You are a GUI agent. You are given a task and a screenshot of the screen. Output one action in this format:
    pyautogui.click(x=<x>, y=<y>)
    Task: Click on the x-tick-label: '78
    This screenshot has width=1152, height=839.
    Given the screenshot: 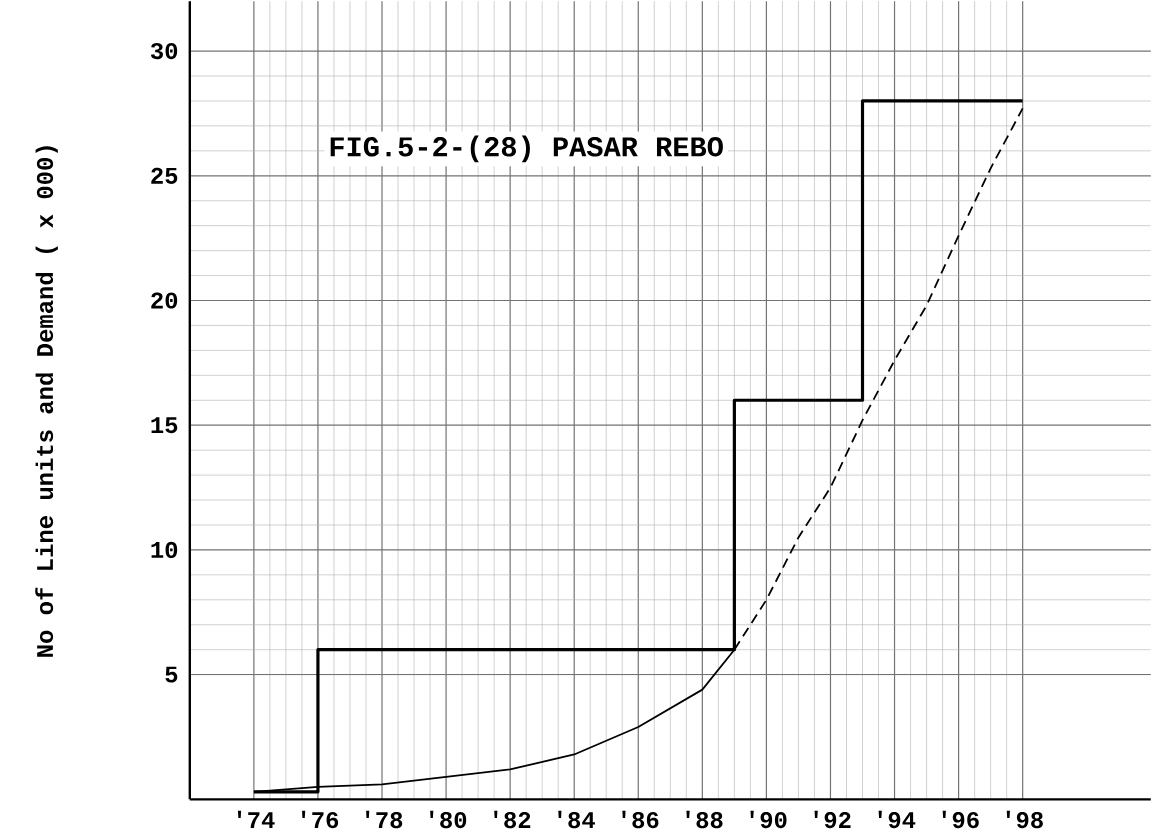 What is the action you would take?
    pyautogui.click(x=384, y=819)
    